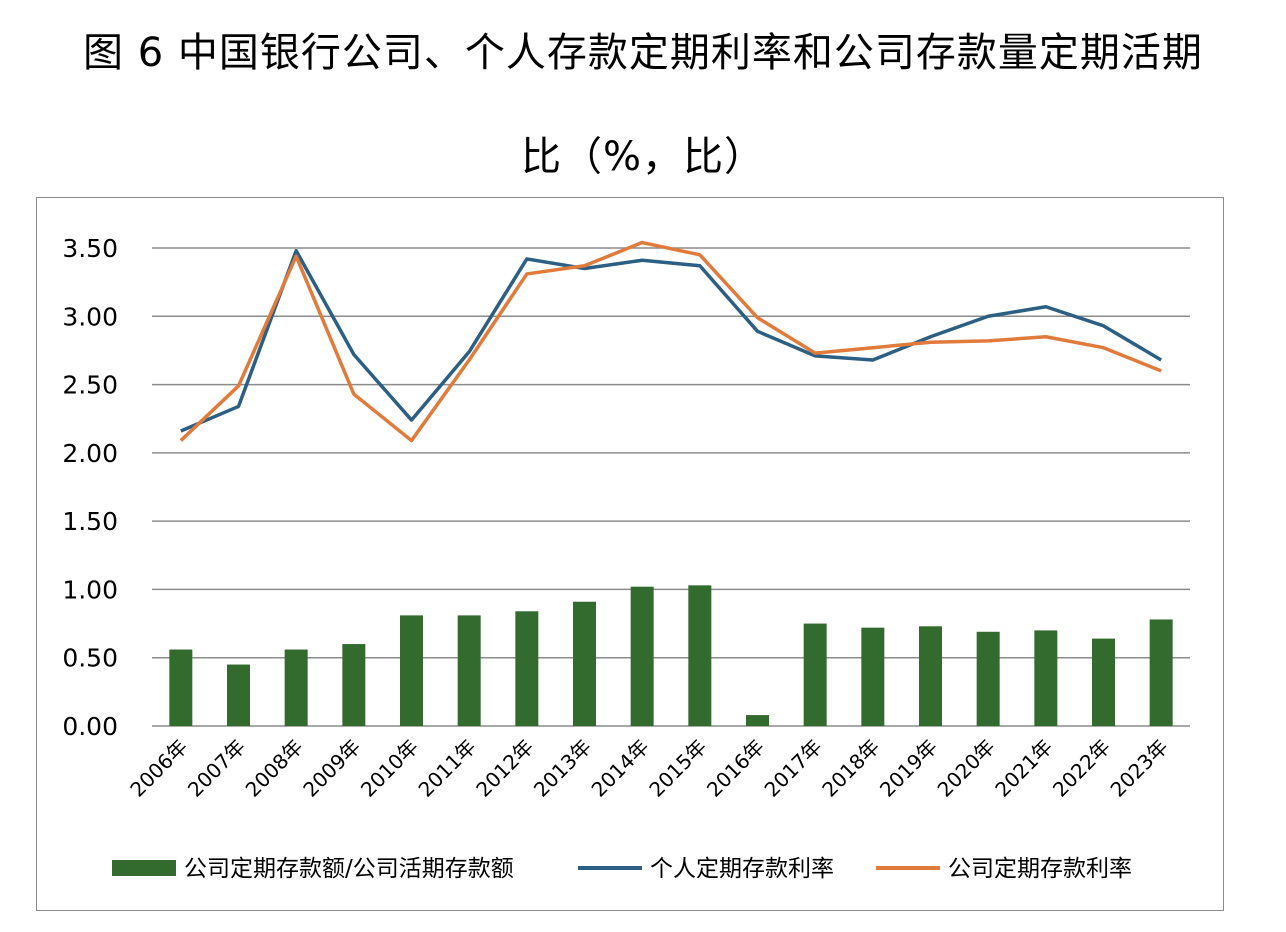 This screenshot has width=1286, height=932. I want to click on y-tick-label: 0.50, so click(90, 658).